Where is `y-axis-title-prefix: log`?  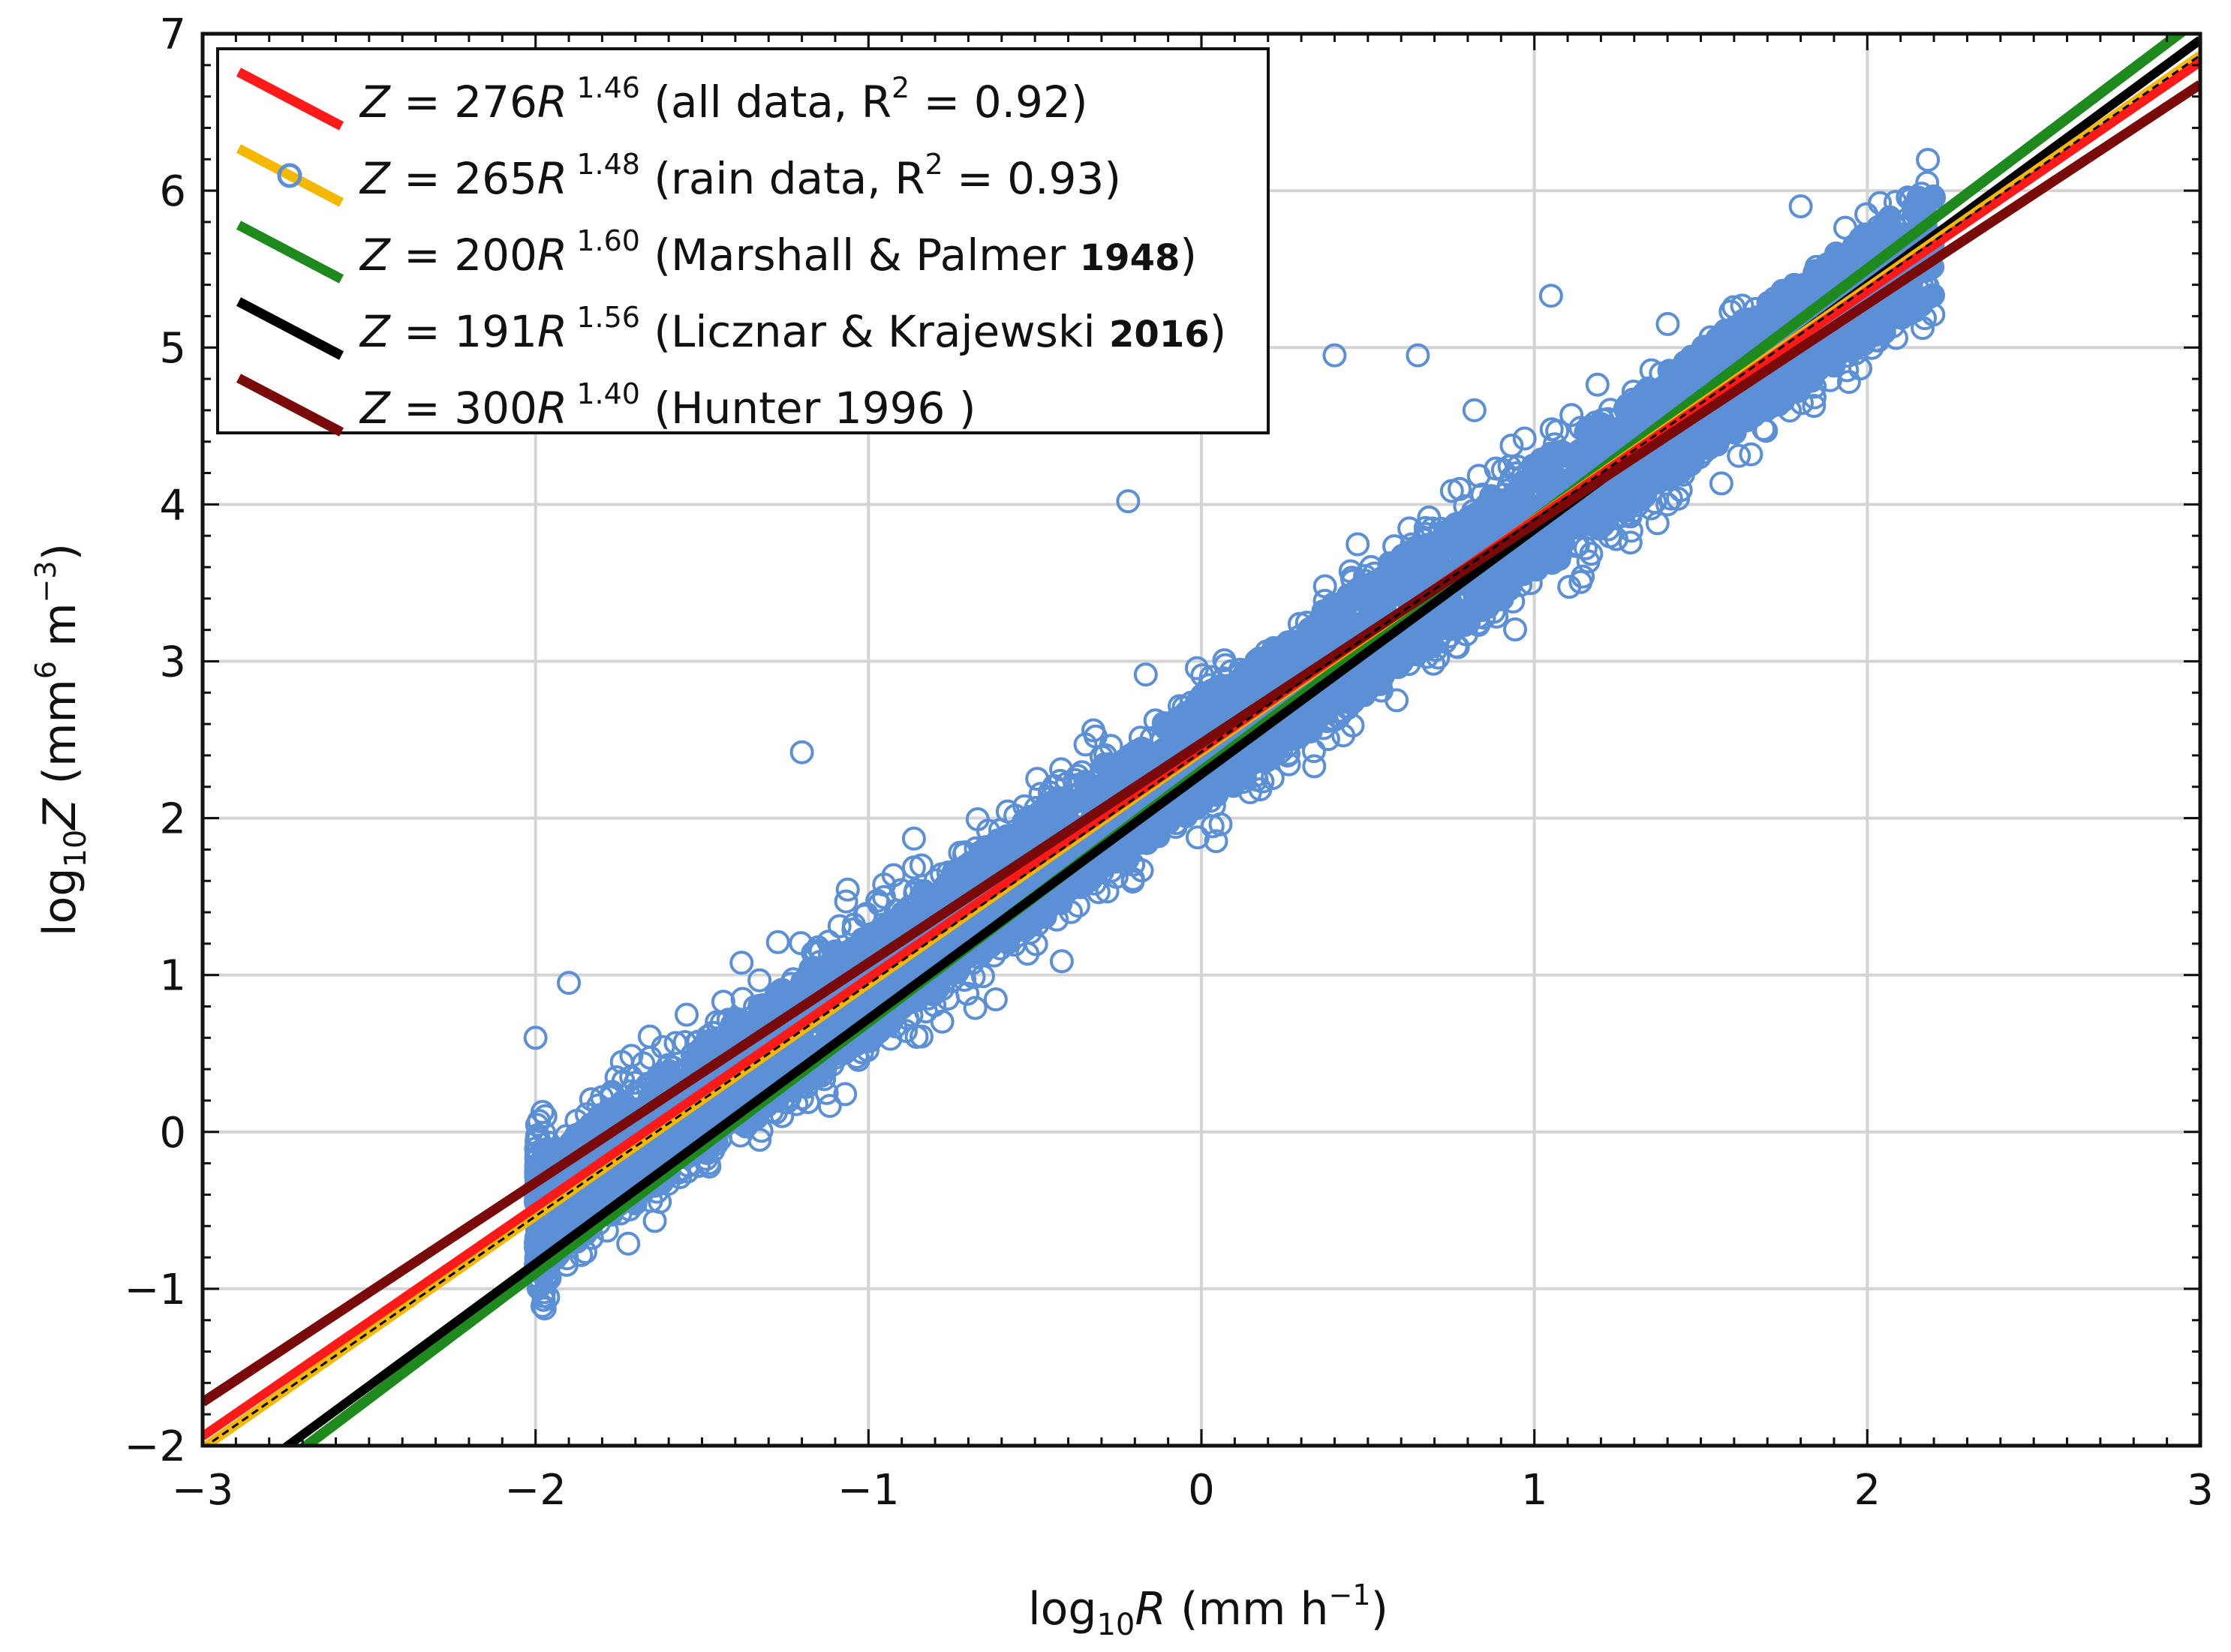 y-axis-title-prefix: log is located at coordinates (60, 902).